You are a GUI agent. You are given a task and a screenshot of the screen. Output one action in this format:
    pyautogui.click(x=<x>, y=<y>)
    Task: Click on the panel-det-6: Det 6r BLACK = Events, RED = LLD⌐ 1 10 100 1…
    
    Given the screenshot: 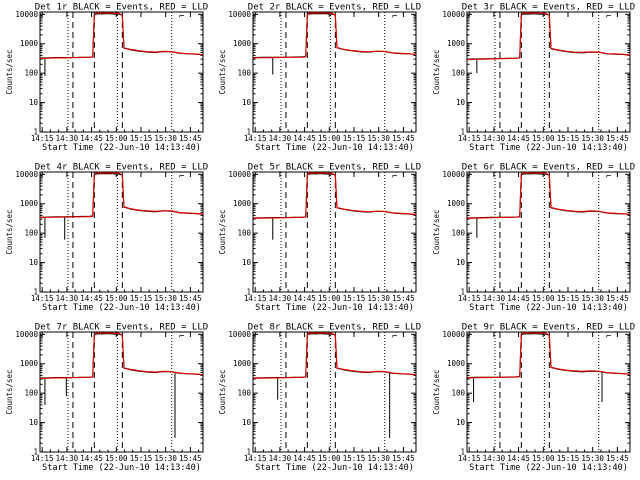 What is the action you would take?
    pyautogui.click(x=533, y=238)
    